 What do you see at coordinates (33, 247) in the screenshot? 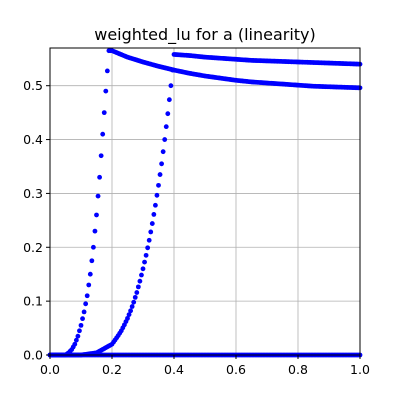
I see `y-tick-label: 0.2` at bounding box center [33, 247].